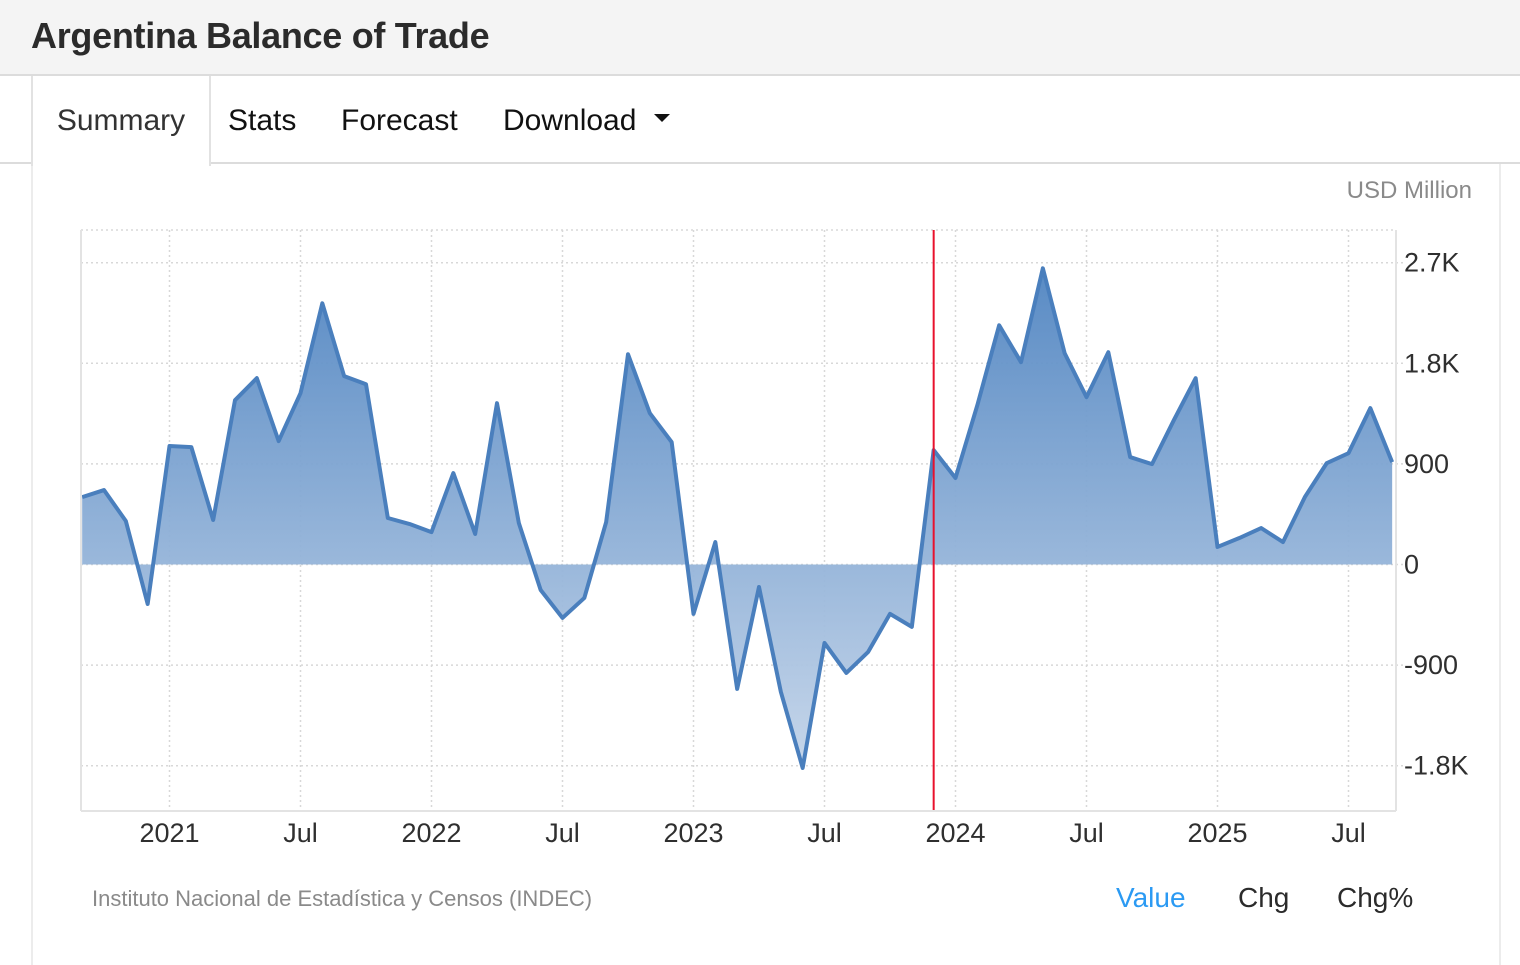 This screenshot has width=1520, height=965. I want to click on y-tick-label: -900, so click(1431, 665).